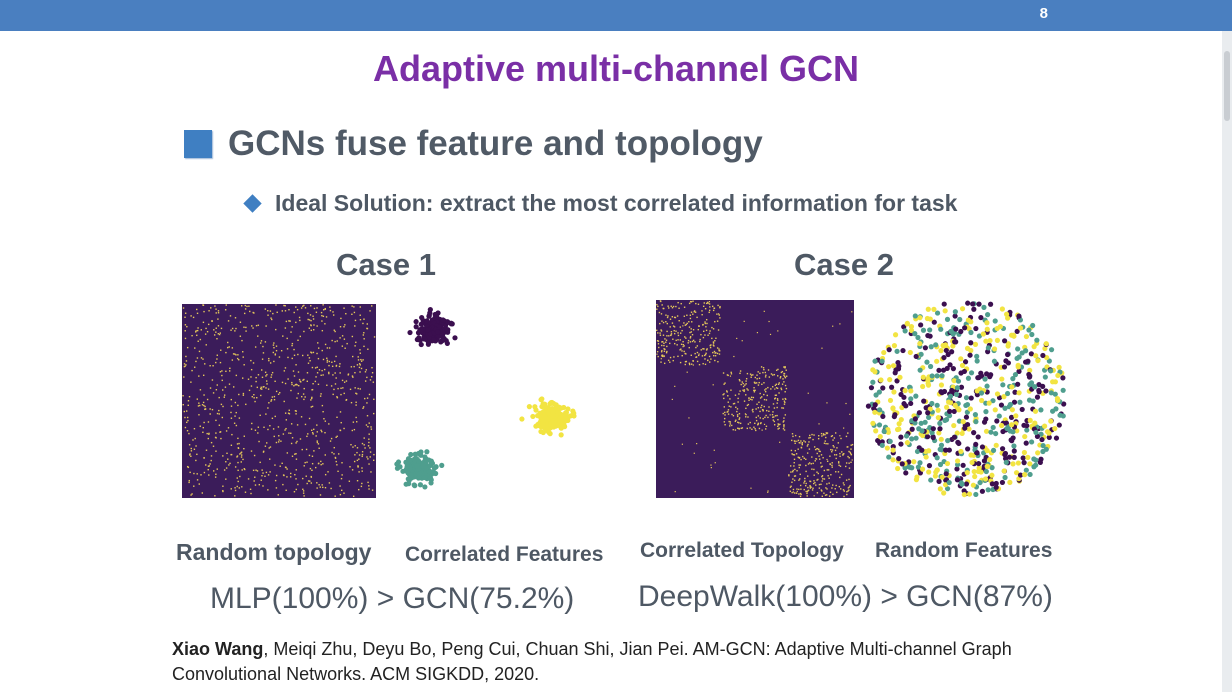 The height and width of the screenshot is (692, 1232). What do you see at coordinates (616, 68) in the screenshot?
I see `slide-title: Adaptive multi-channel GCN` at bounding box center [616, 68].